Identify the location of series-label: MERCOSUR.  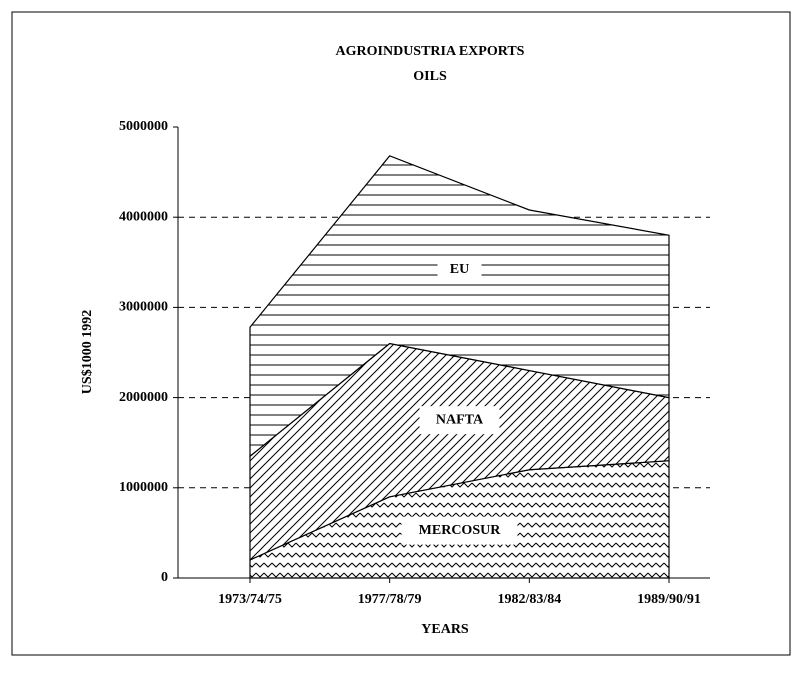
(460, 530).